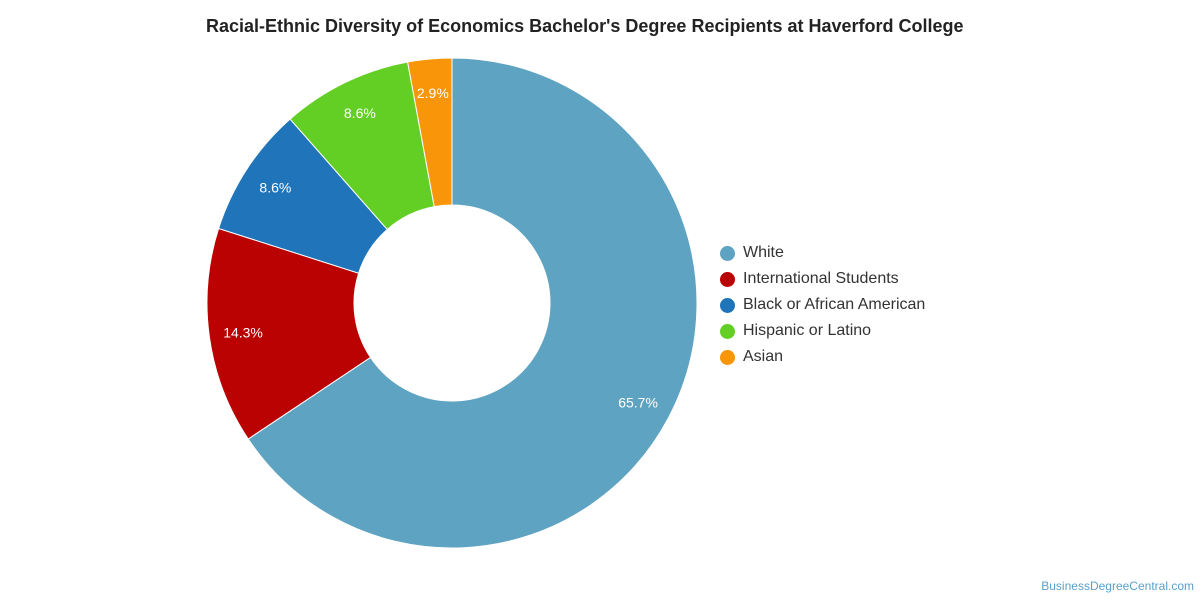  Describe the element at coordinates (834, 304) in the screenshot. I see `legend-label: Black or African American` at that location.